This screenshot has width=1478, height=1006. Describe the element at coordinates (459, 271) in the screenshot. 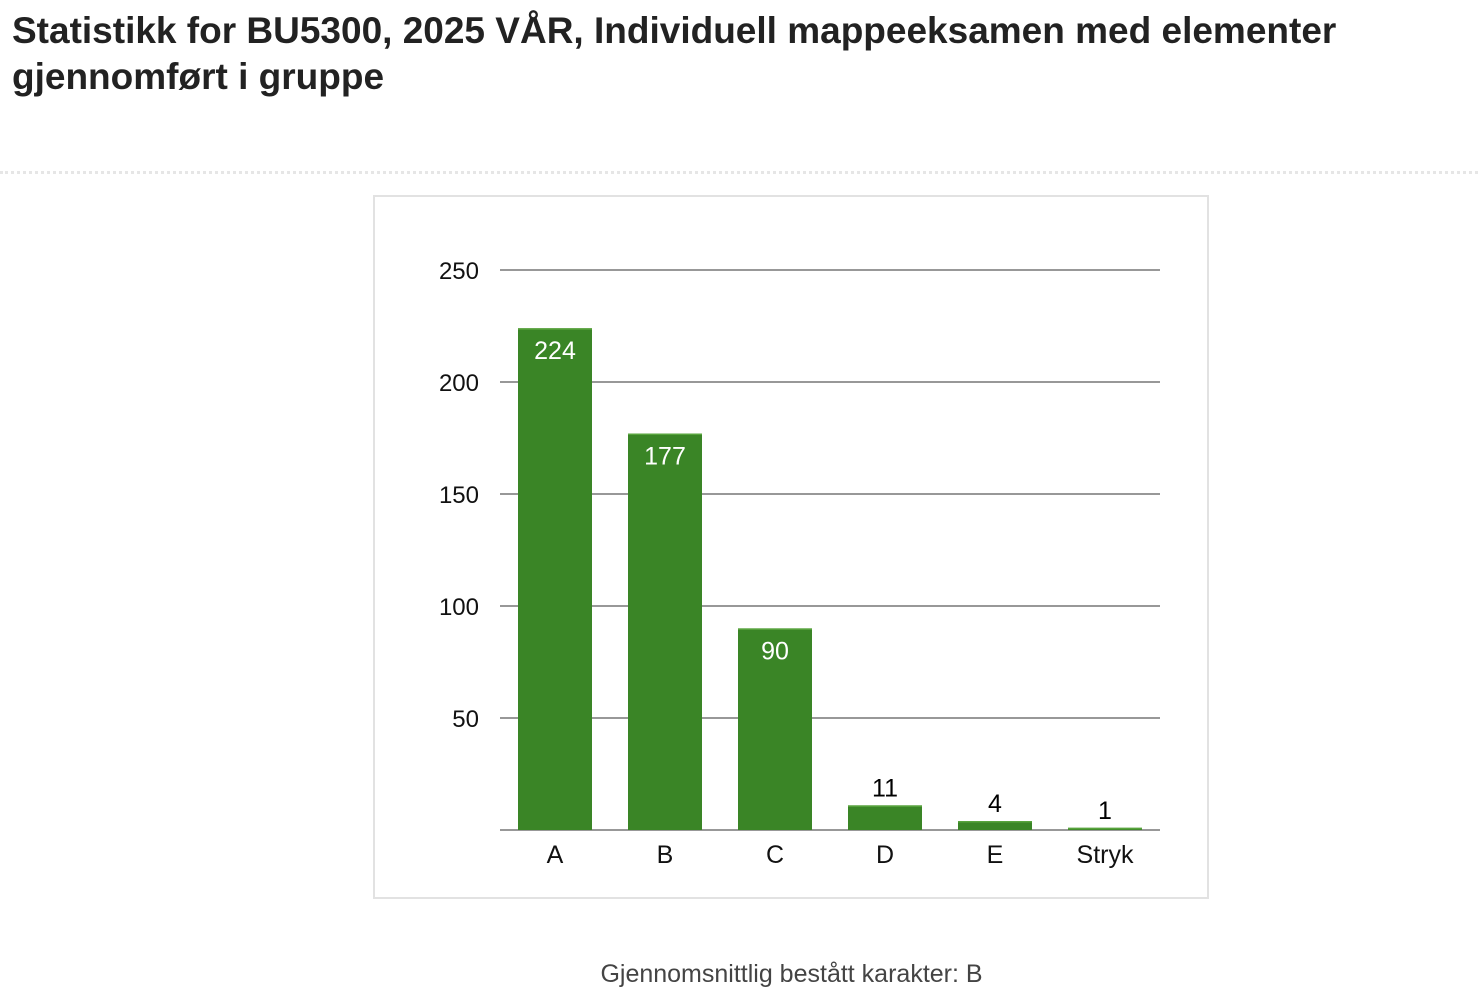

I see `y-tick-label: 250` at that location.